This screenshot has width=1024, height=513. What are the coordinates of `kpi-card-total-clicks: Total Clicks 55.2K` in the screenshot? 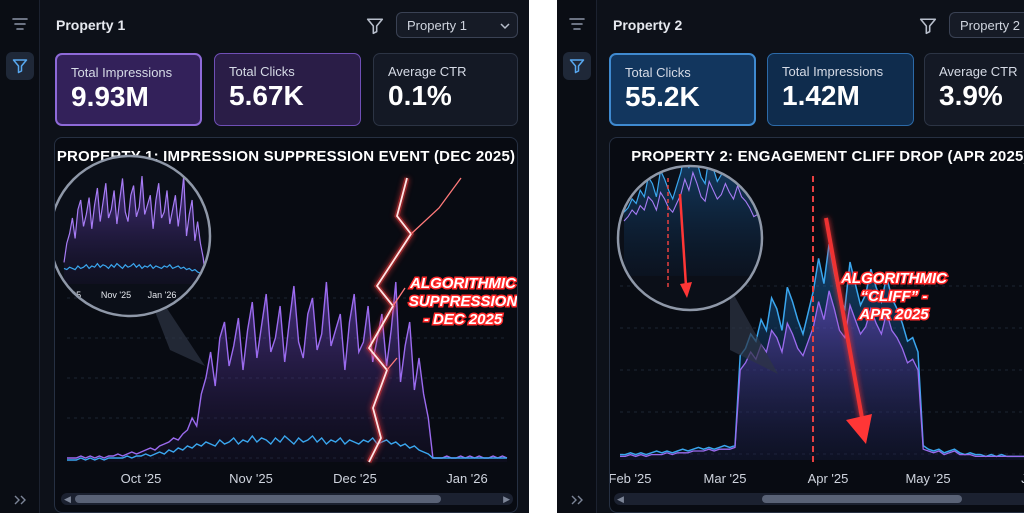 It's located at (682, 89).